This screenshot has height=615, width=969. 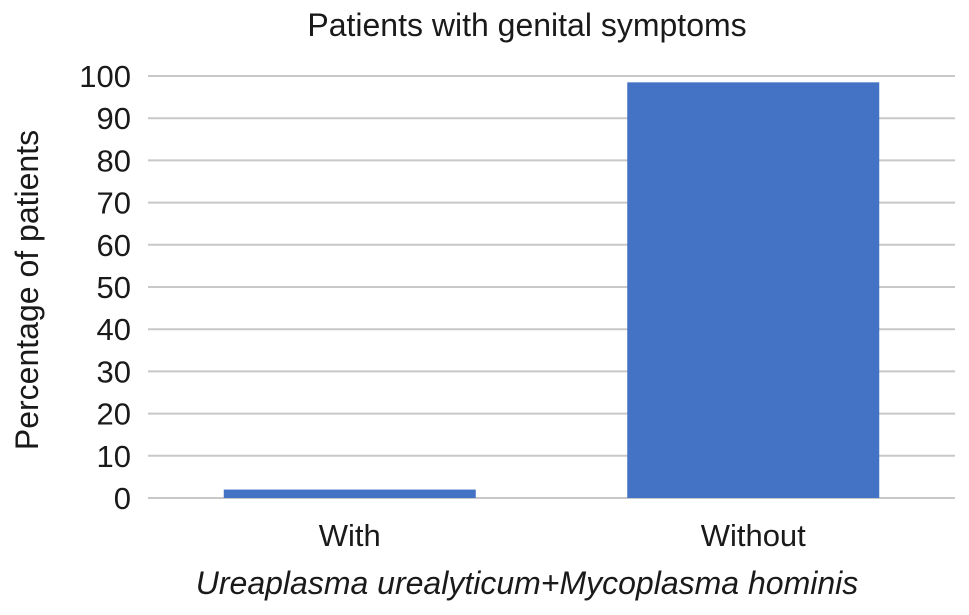 I want to click on x-tick-label: Without, so click(x=753, y=535).